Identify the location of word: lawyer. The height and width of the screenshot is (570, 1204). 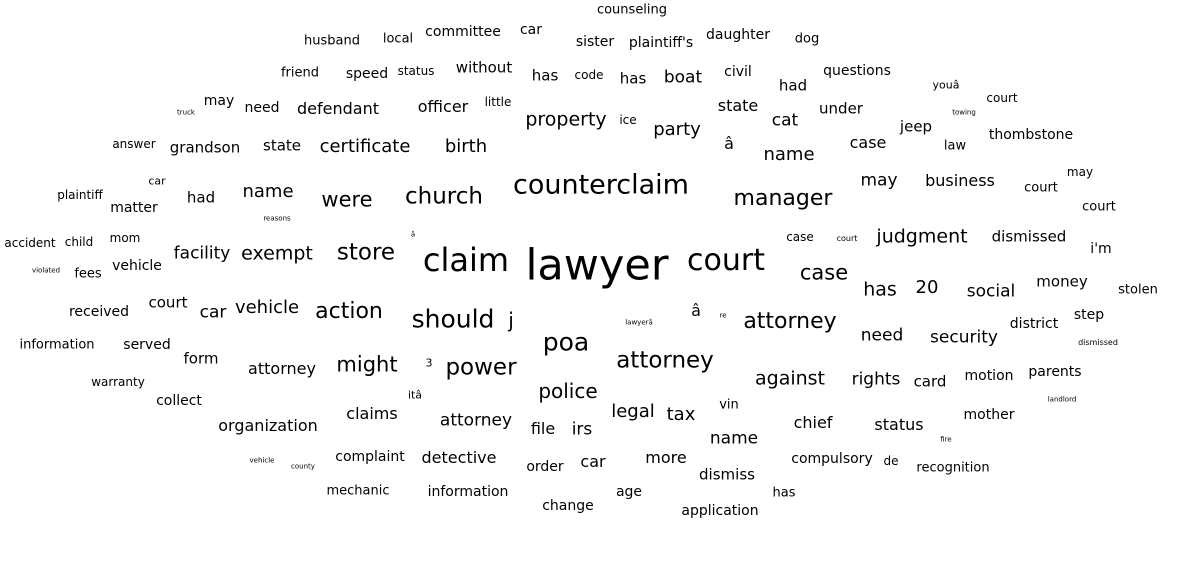
(597, 265).